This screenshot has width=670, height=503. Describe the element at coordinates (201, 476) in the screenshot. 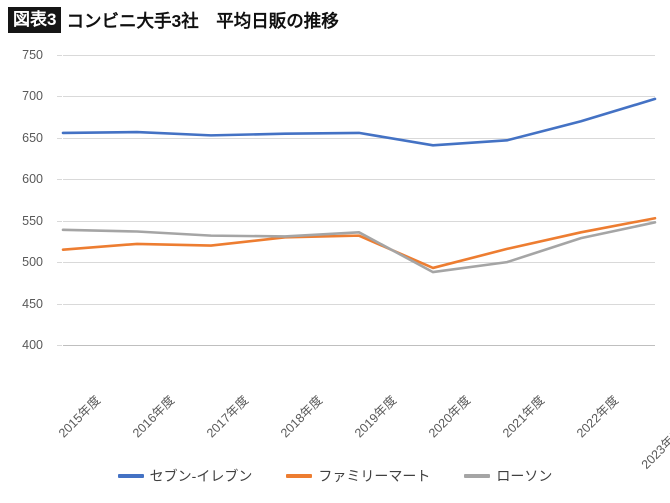

I see `legend-label: セブン-イレブン` at that location.